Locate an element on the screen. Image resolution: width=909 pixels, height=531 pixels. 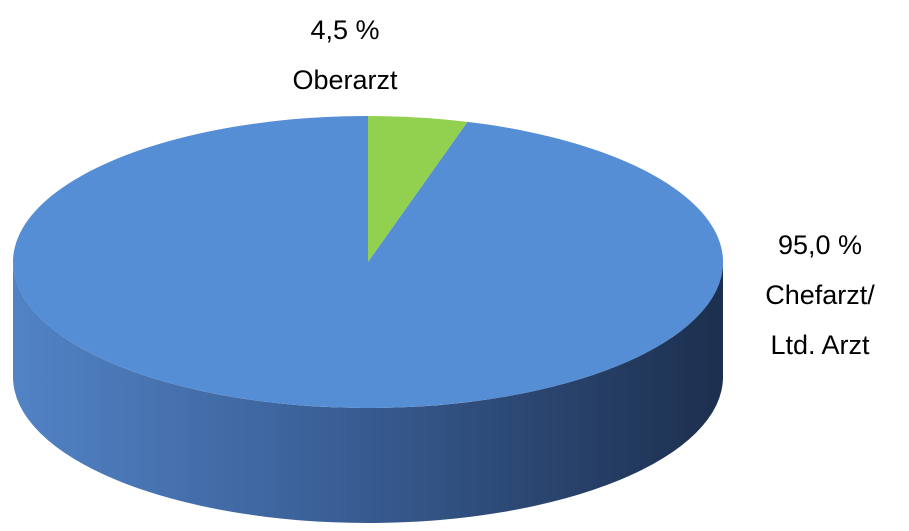
pie-slice is located at coordinates (418, 189).